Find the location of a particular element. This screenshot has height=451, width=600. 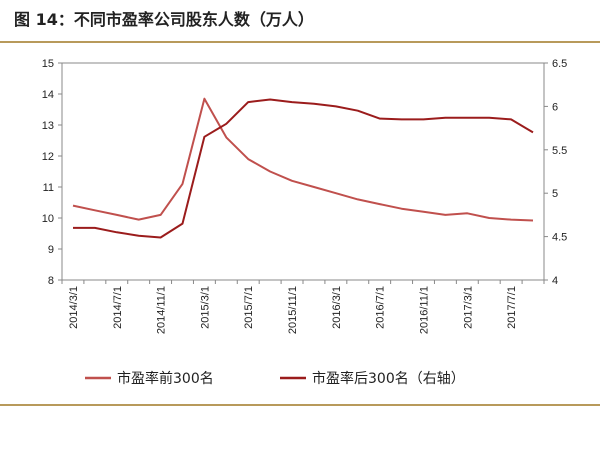

right-tick-label: 6.5 is located at coordinates (559, 64).